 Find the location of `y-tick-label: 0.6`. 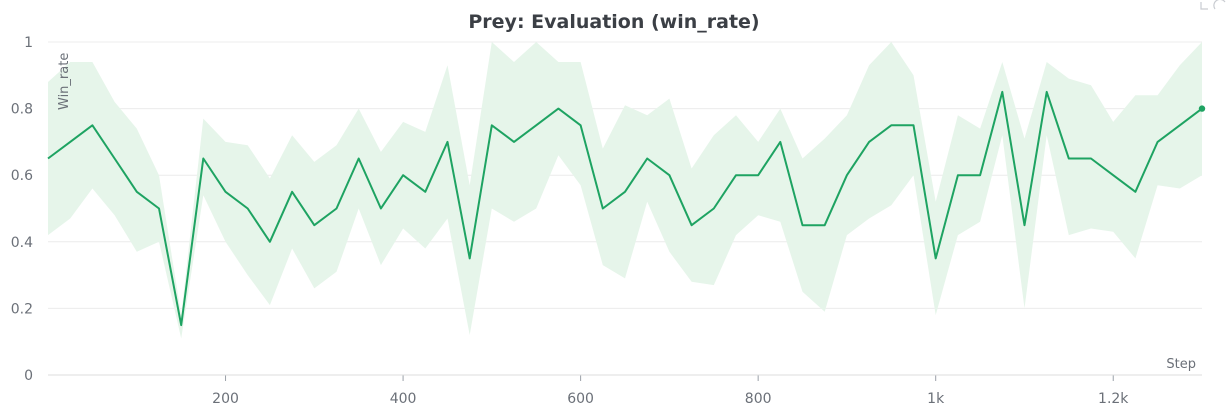

y-tick-label: 0.6 is located at coordinates (22, 176).